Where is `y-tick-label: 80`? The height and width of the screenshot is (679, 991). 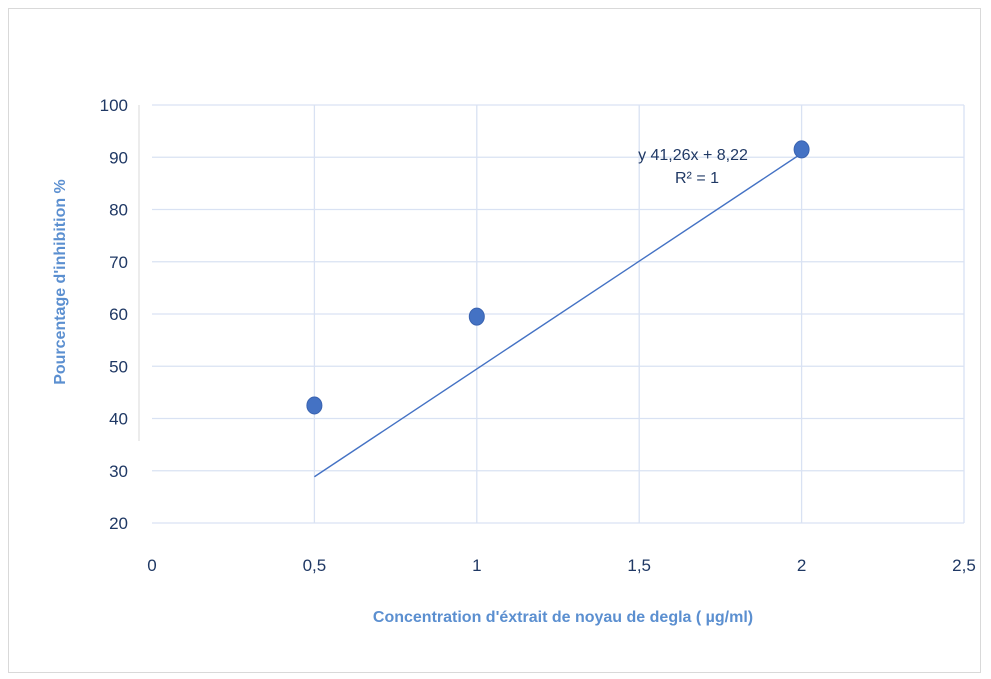 y-tick-label: 80 is located at coordinates (118, 210).